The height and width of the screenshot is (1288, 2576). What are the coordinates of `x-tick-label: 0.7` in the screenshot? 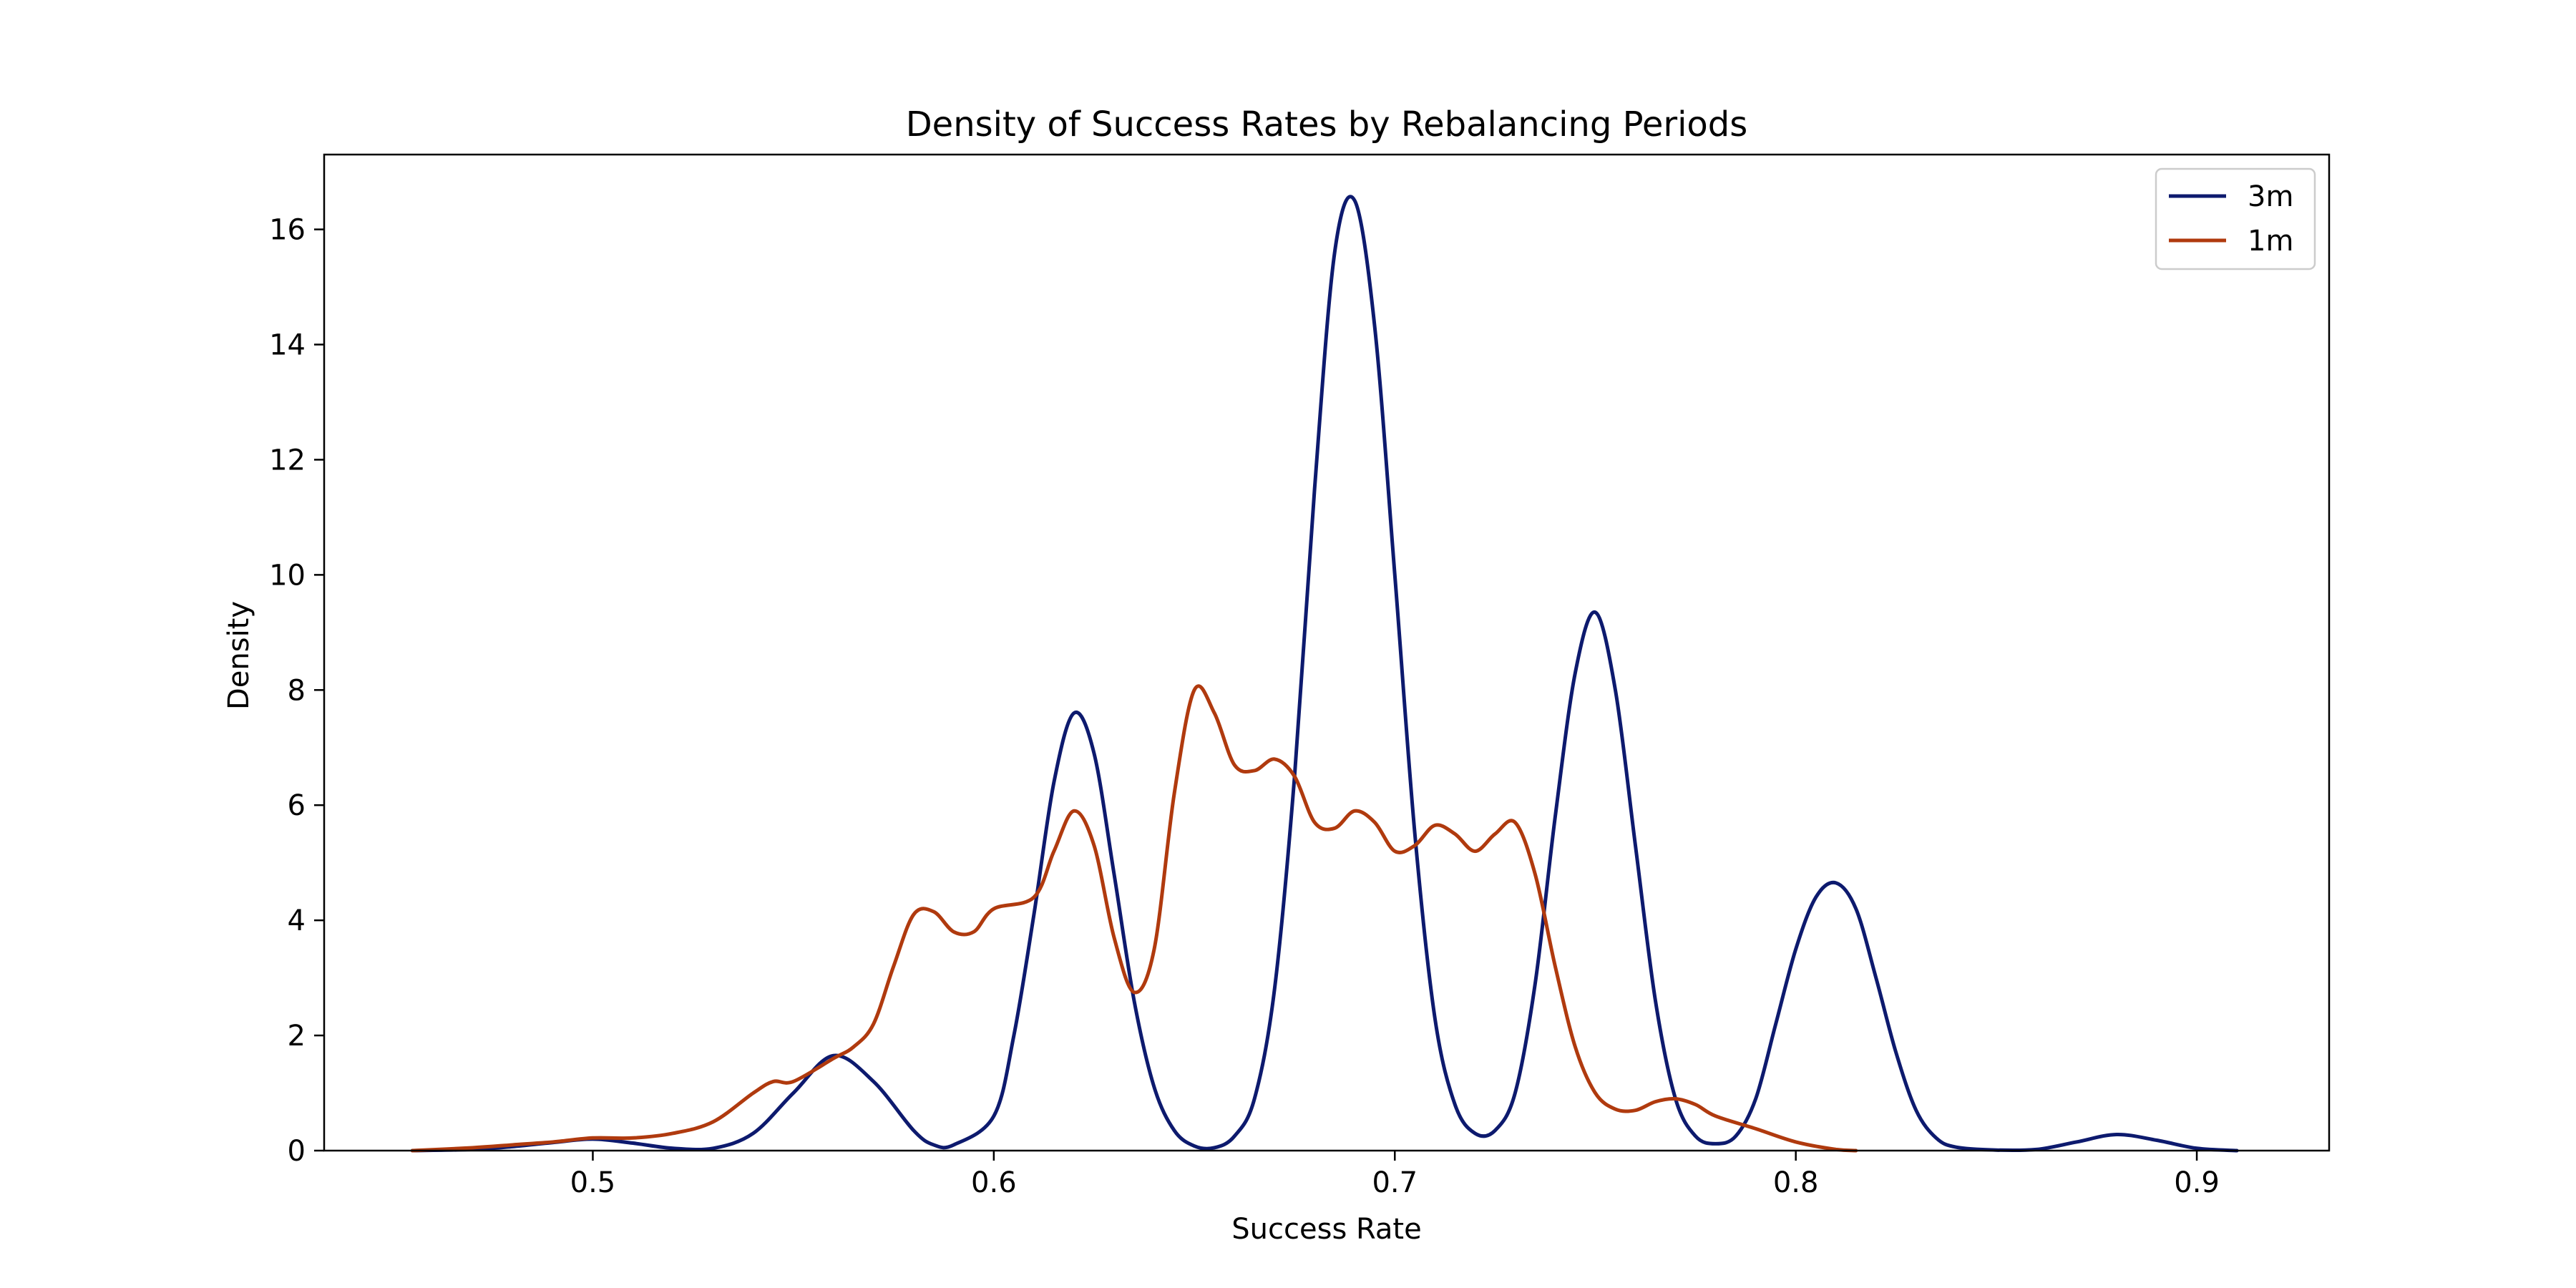 It's located at (1395, 1182).